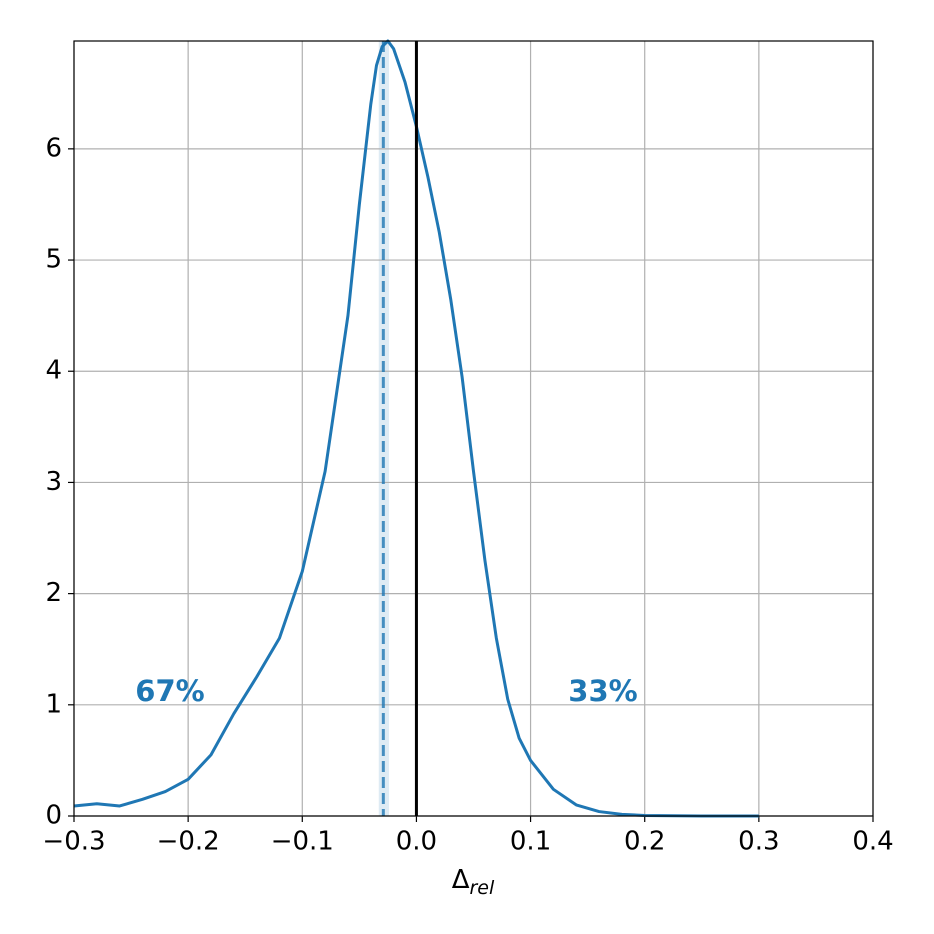 This screenshot has width=934, height=934. What do you see at coordinates (188, 842) in the screenshot?
I see `x-tick-label: −0.2` at bounding box center [188, 842].